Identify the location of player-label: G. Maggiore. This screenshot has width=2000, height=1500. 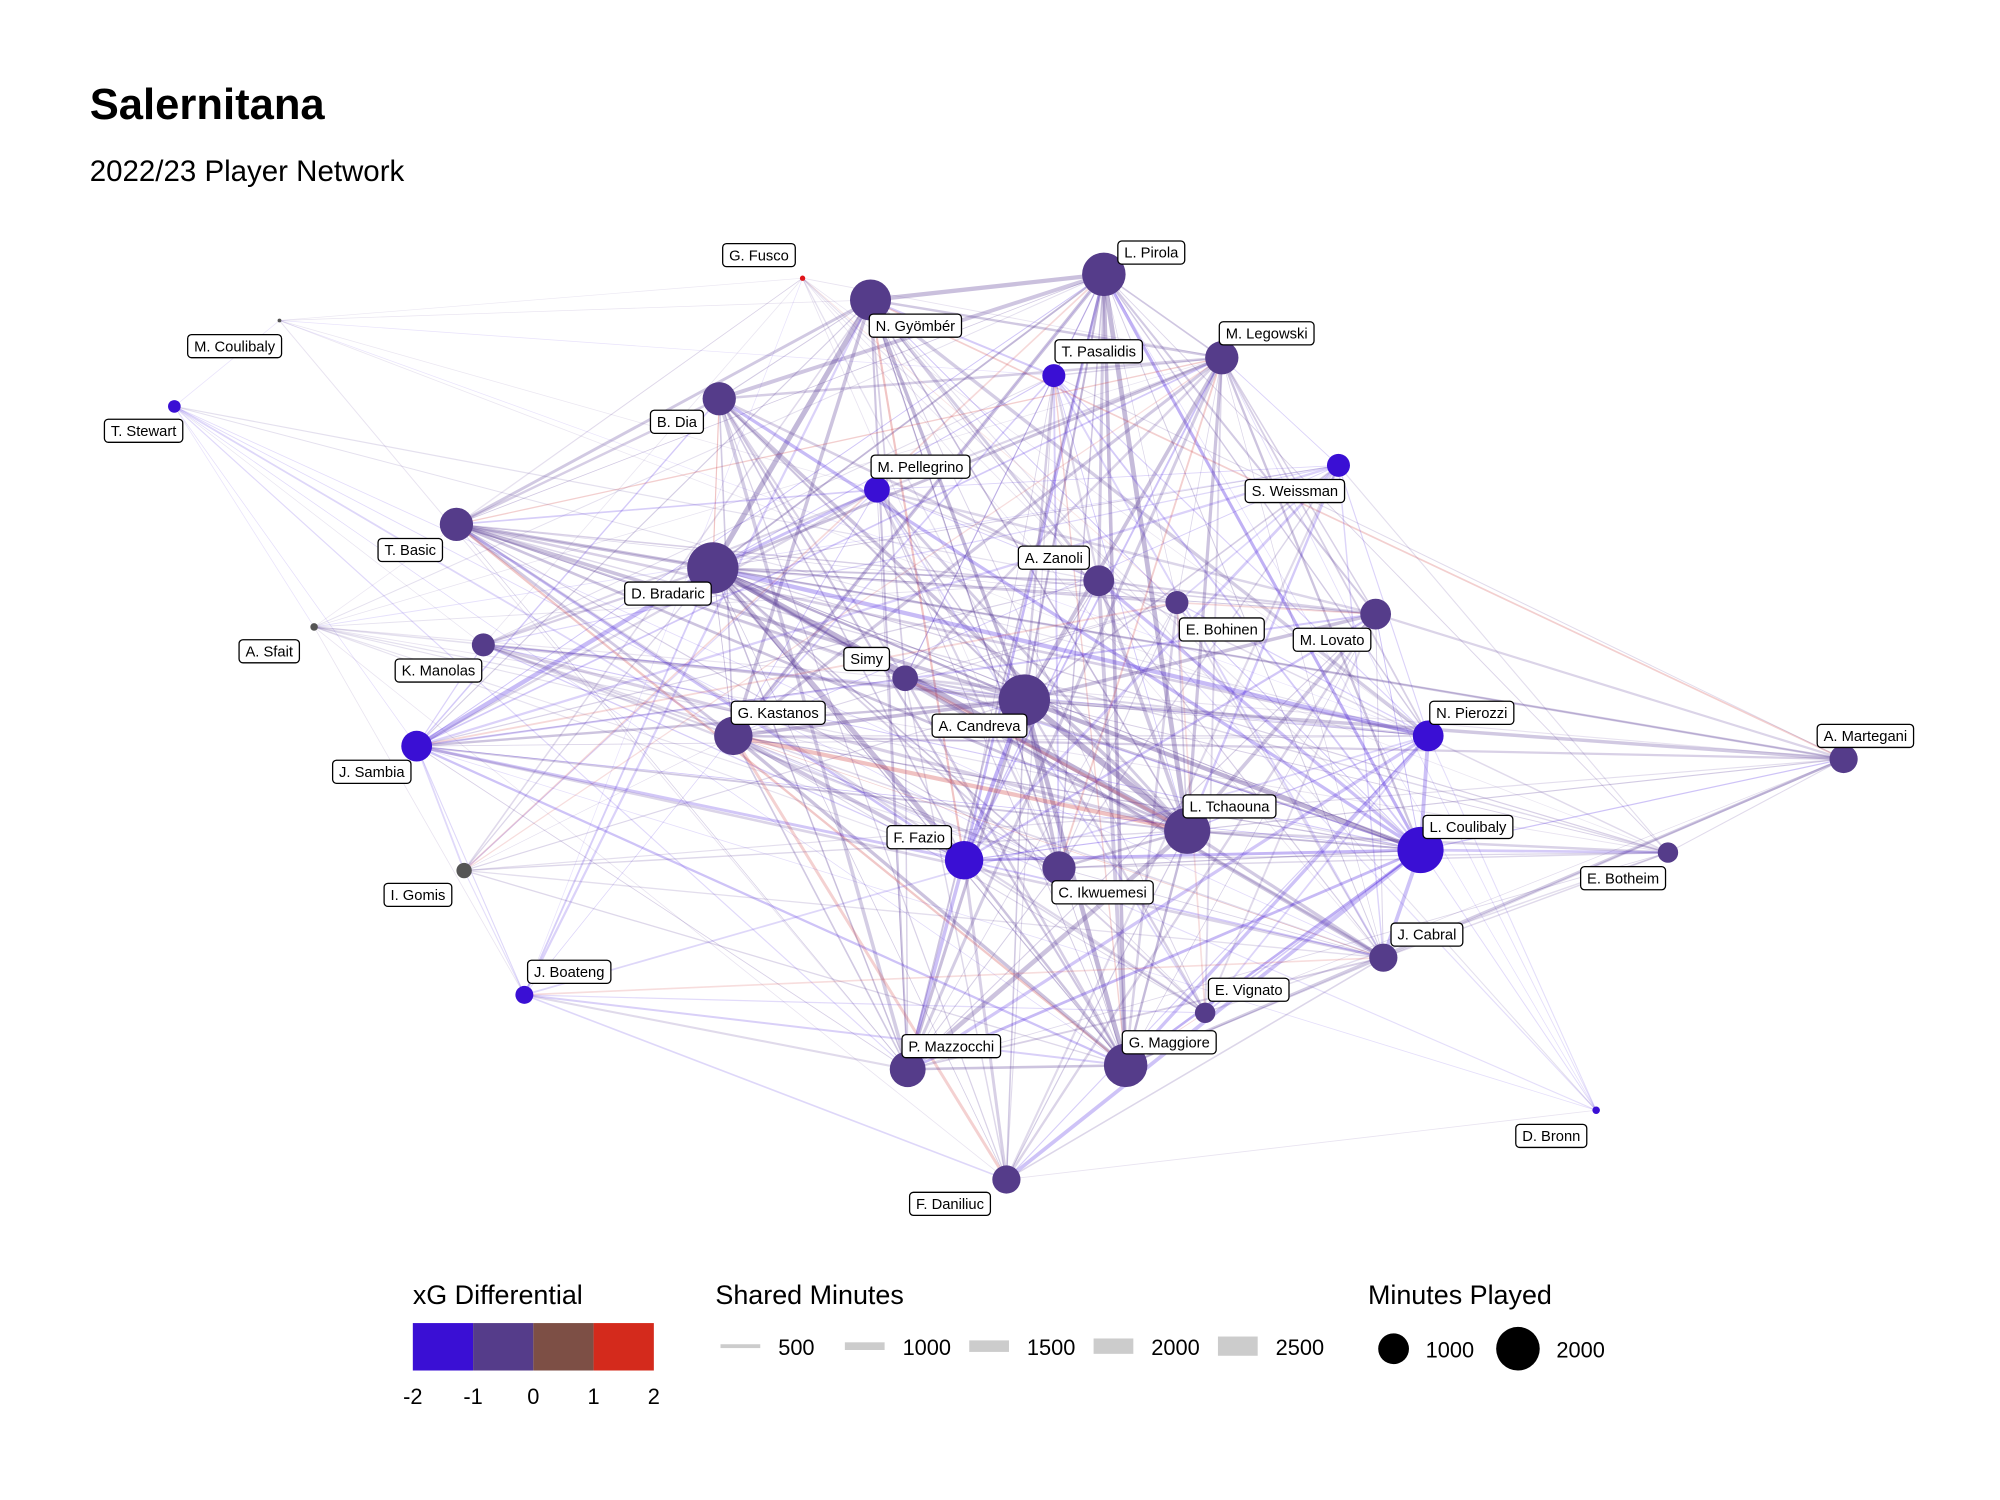
(1169, 1042).